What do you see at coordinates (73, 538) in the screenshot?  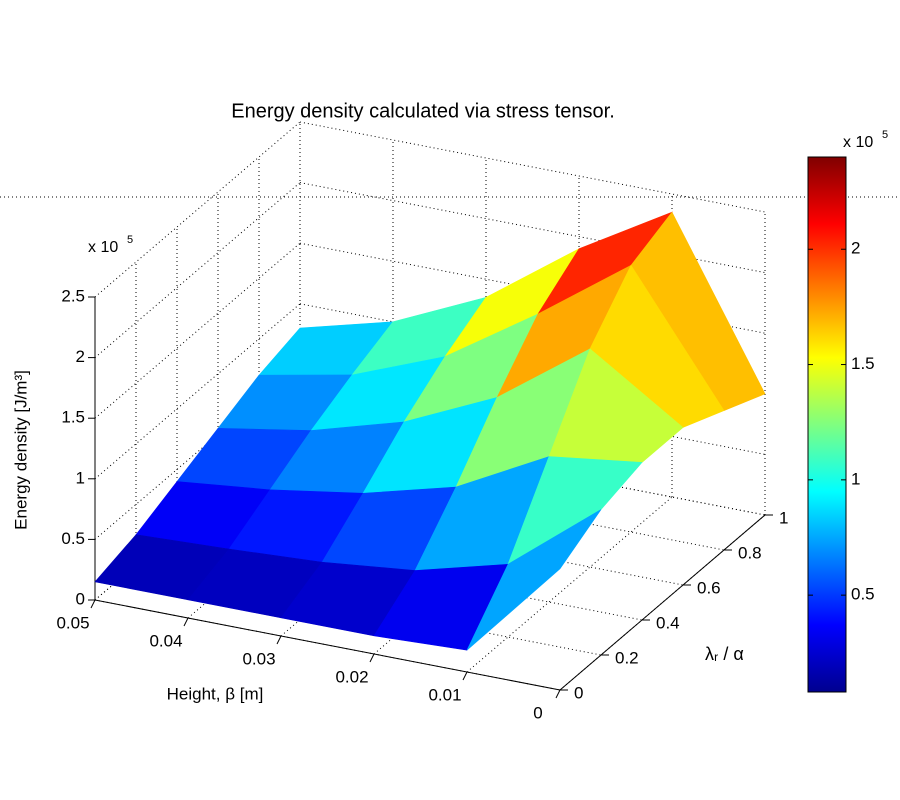 I see `z-tick-label: 0.5` at bounding box center [73, 538].